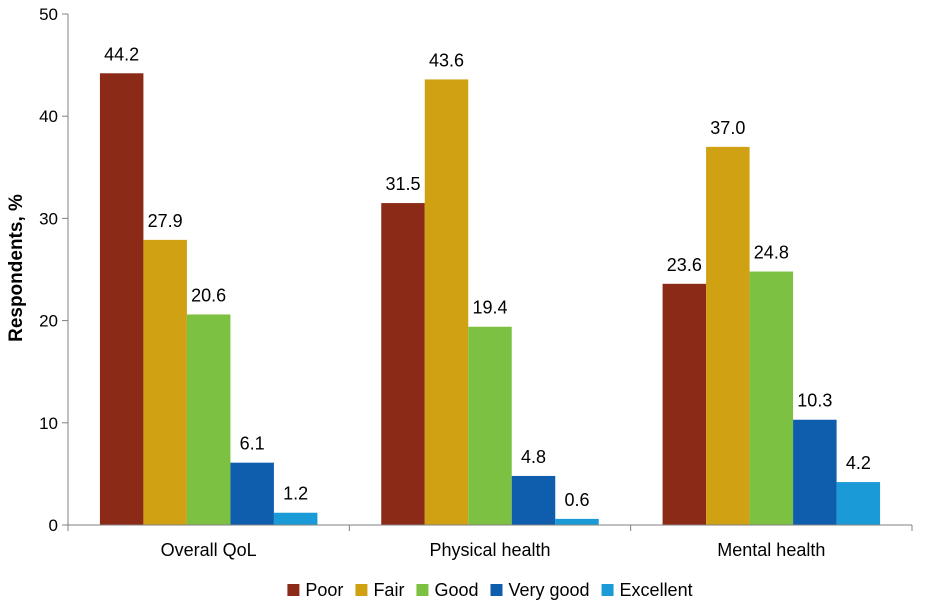 The width and height of the screenshot is (925, 608). Describe the element at coordinates (727, 128) in the screenshot. I see `data-label: 37.0` at that location.